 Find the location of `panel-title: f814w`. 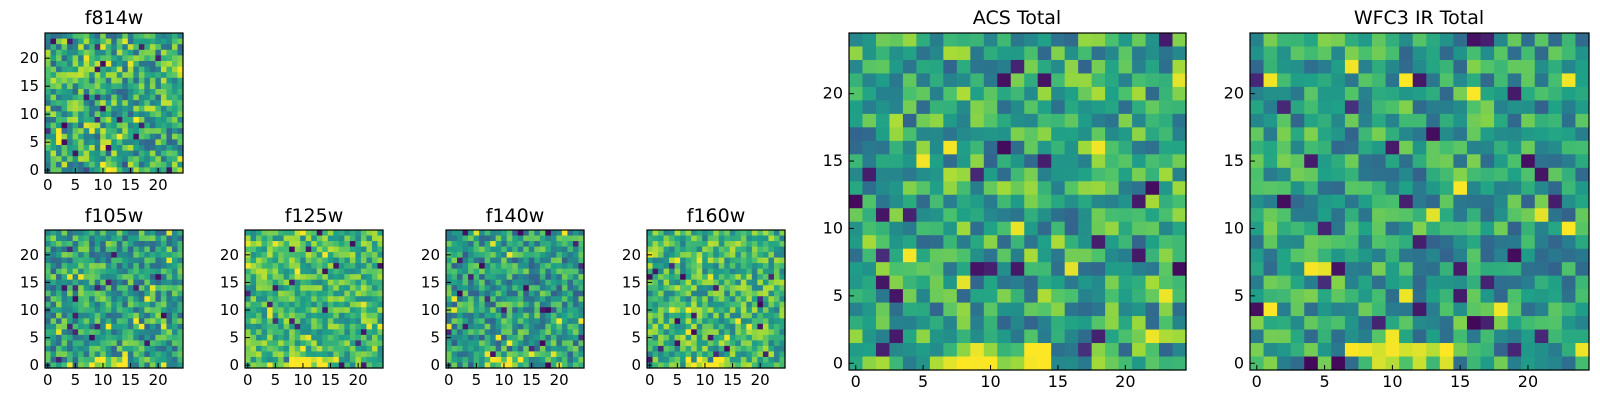

panel-title: f814w is located at coordinates (114, 18).